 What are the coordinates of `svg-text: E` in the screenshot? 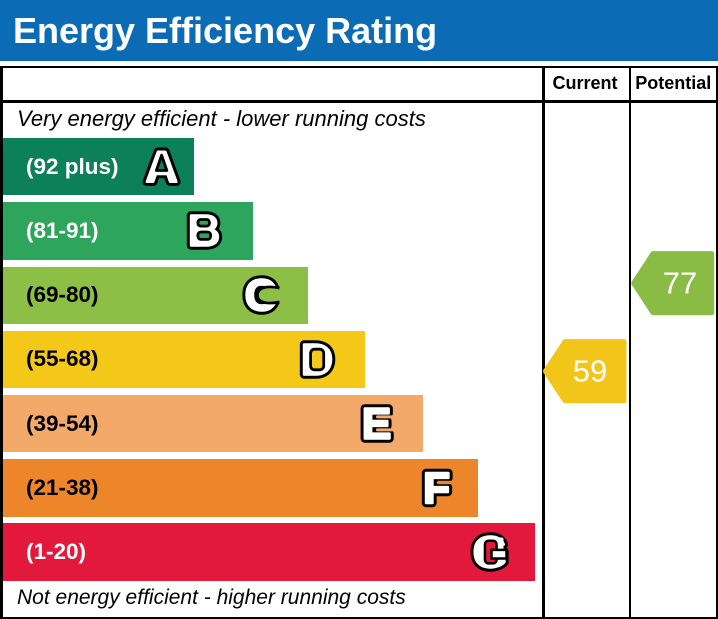 It's located at (376, 424).